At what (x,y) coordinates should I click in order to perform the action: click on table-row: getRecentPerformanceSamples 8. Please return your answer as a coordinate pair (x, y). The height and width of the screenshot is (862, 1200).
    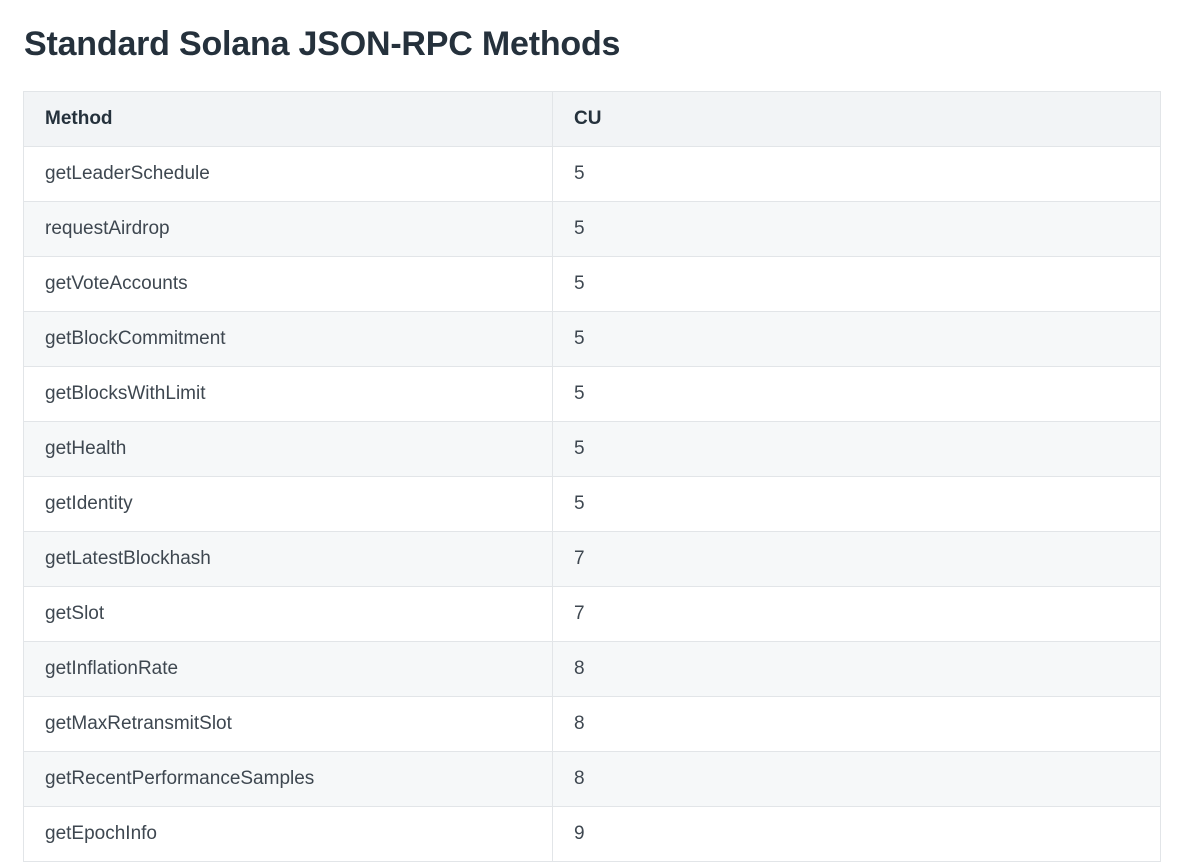
    Looking at the image, I should click on (592, 778).